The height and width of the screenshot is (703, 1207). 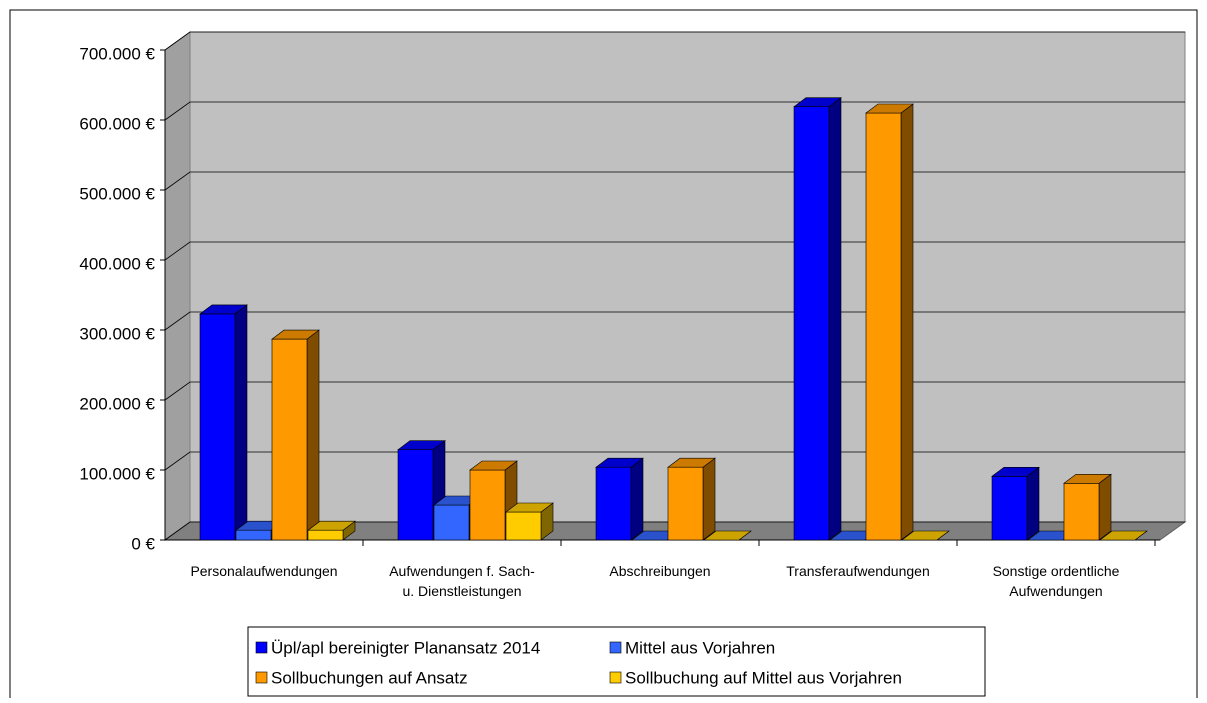 I want to click on x-tick-label: Aufwendungen f. Sach-u. Dienstleistungen, so click(x=462, y=581).